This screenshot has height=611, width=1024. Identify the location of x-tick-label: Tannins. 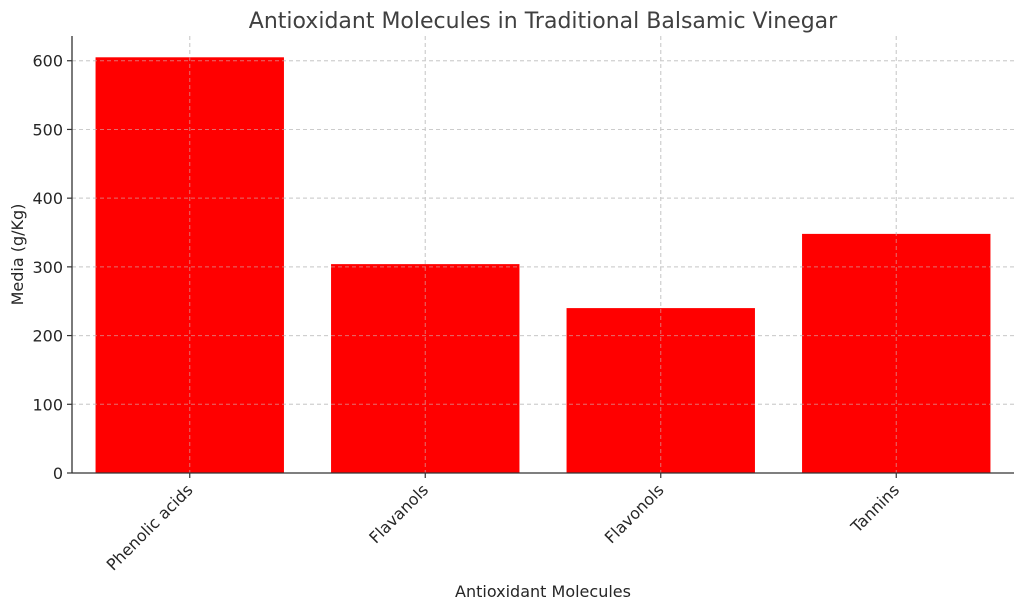
(874, 508).